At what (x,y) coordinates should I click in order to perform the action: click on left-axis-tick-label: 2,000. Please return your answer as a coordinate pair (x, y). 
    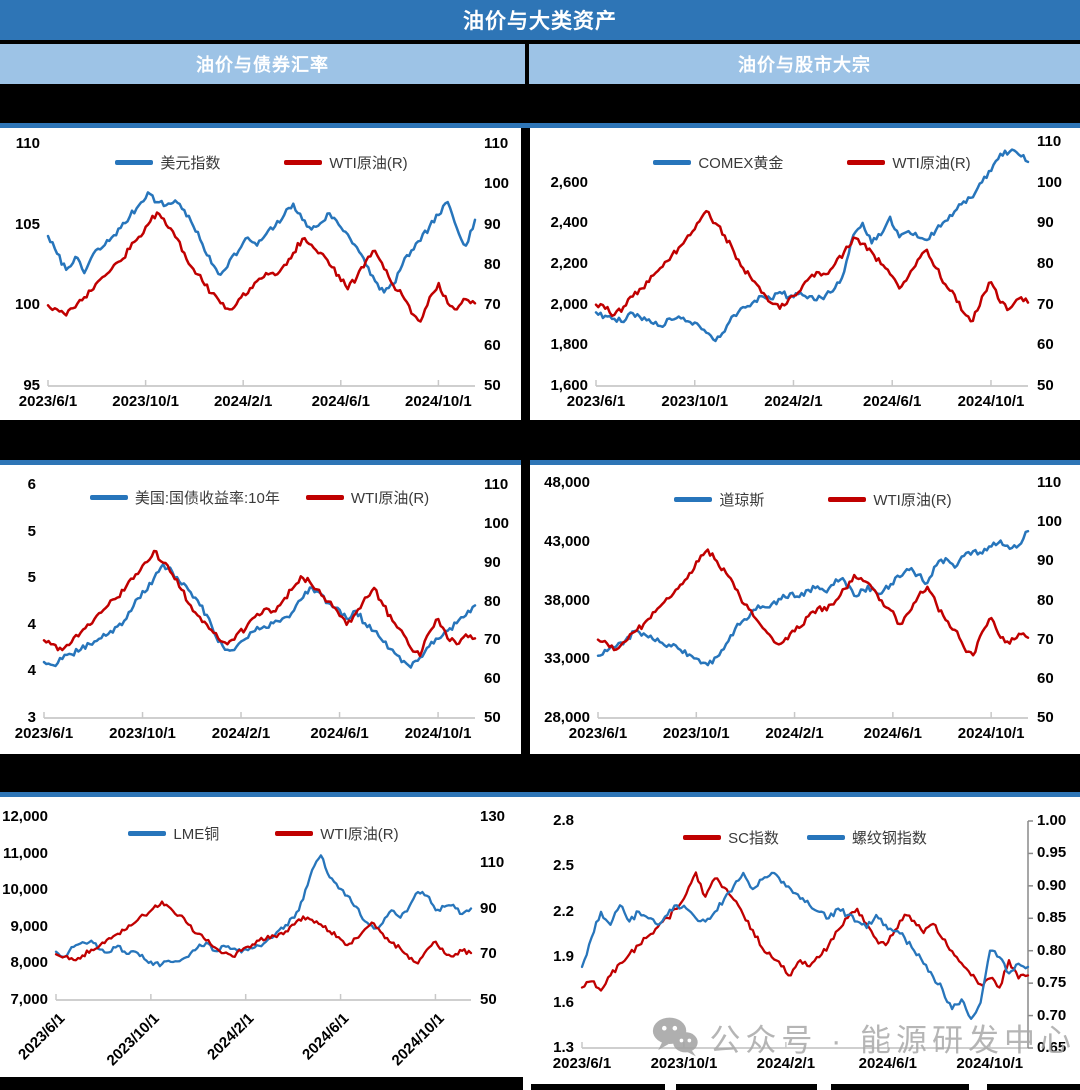
    Looking at the image, I should click on (569, 304).